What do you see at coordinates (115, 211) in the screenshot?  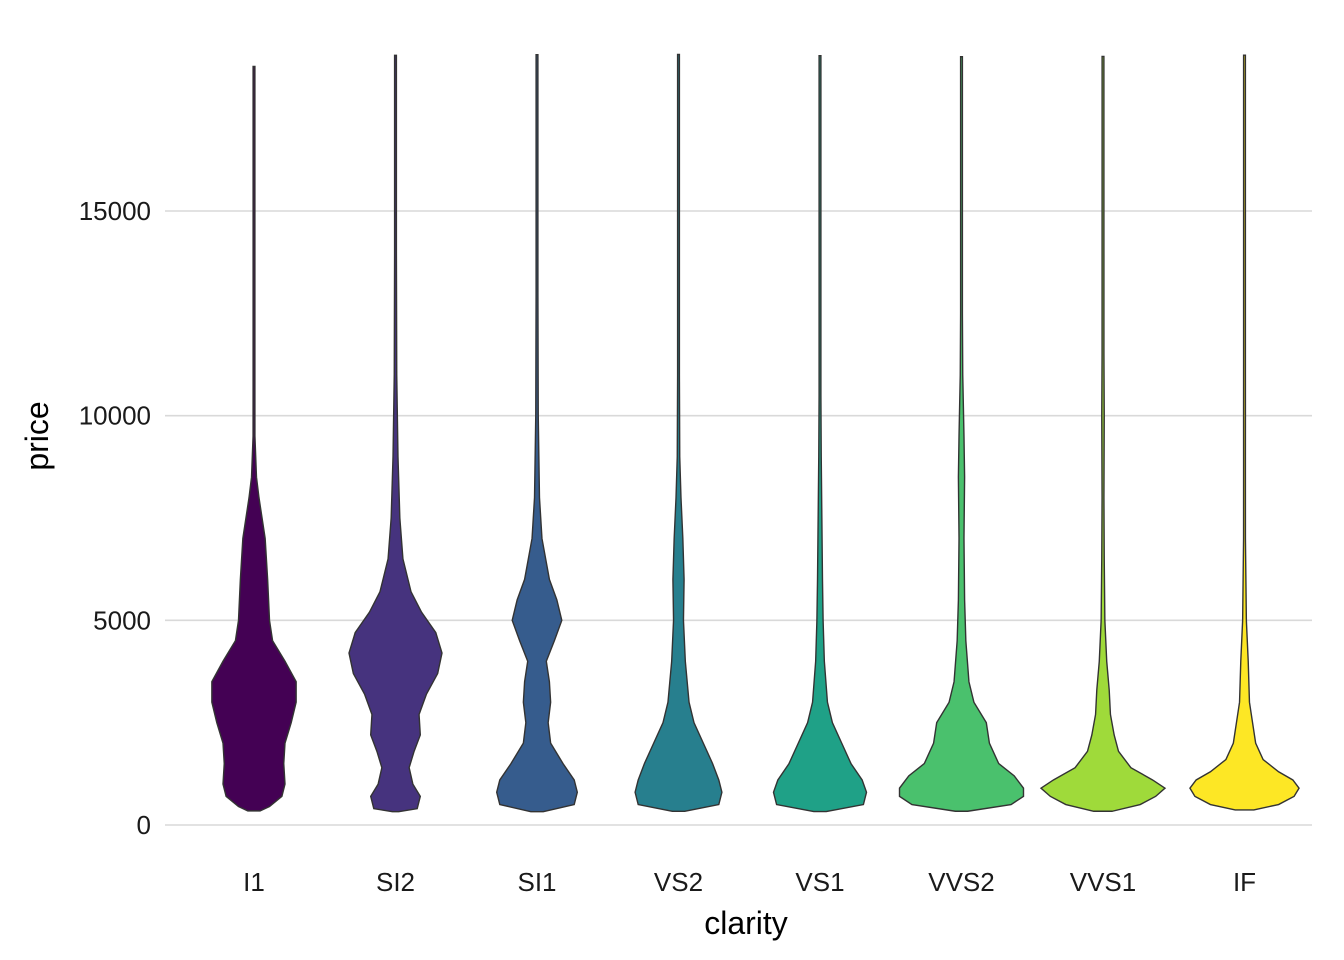 I see `y-tick-label: 15000` at bounding box center [115, 211].